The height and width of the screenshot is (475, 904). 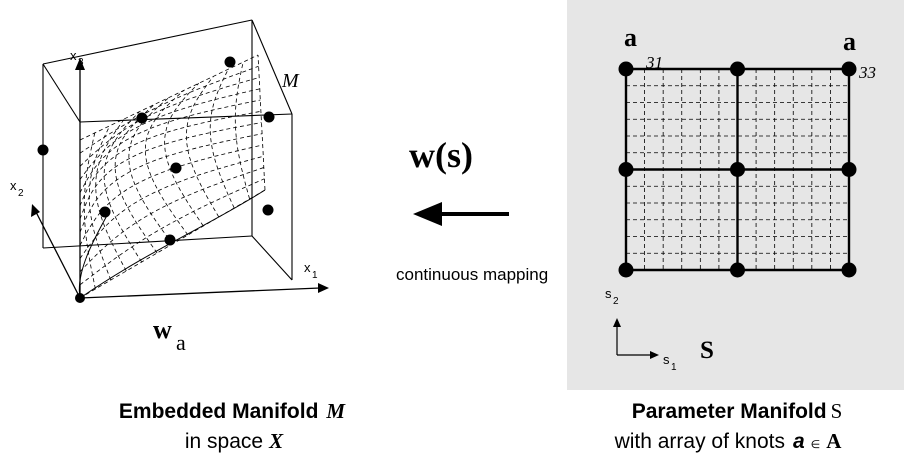 I want to click on space-s-label: S, so click(x=707, y=350).